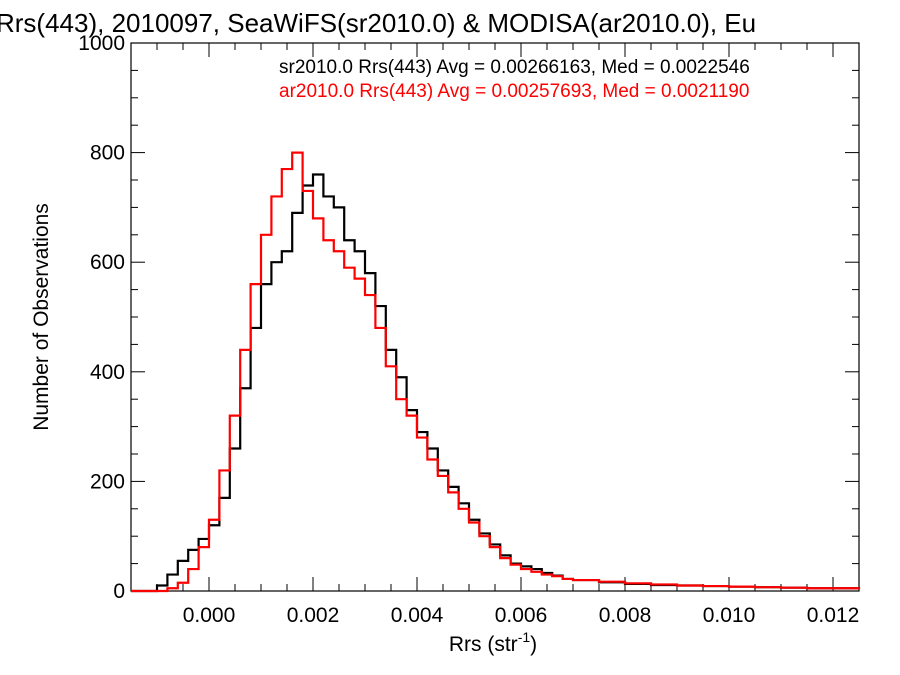  Describe the element at coordinates (729, 615) in the screenshot. I see `x-tick-label: 0.010` at that location.